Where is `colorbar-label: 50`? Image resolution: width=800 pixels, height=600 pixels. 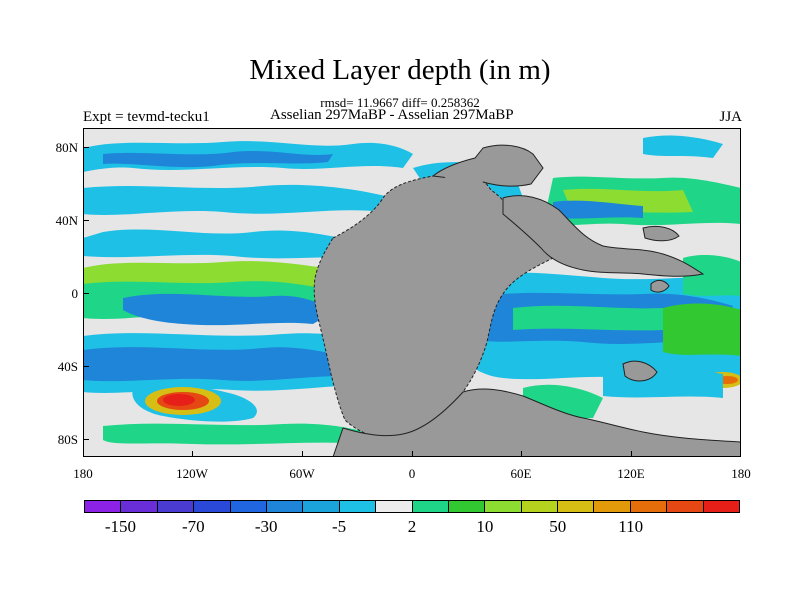
colorbar-label: 50 is located at coordinates (558, 526).